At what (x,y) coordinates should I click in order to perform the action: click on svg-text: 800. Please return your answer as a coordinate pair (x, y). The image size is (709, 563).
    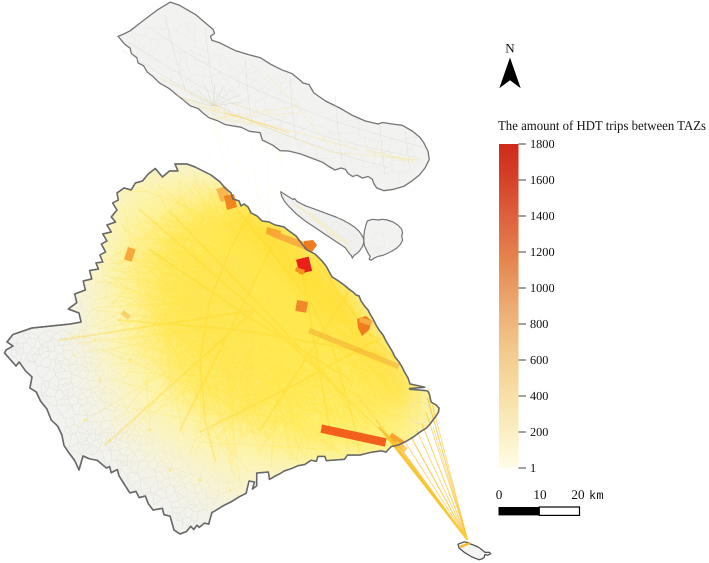
    Looking at the image, I should click on (539, 324).